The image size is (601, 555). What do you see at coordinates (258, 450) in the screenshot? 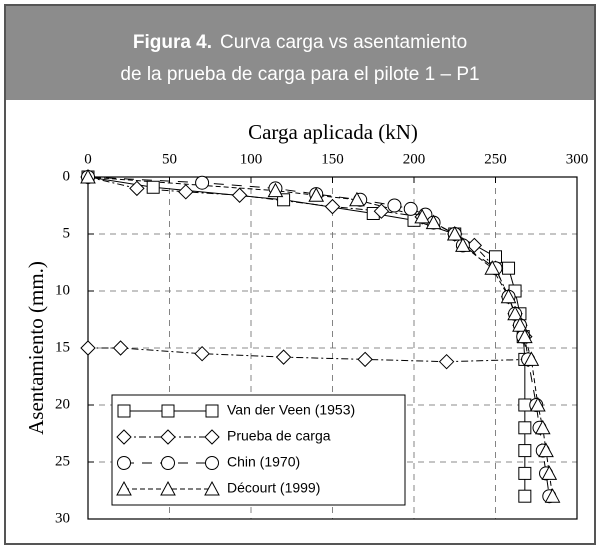
I see `legend-box` at bounding box center [258, 450].